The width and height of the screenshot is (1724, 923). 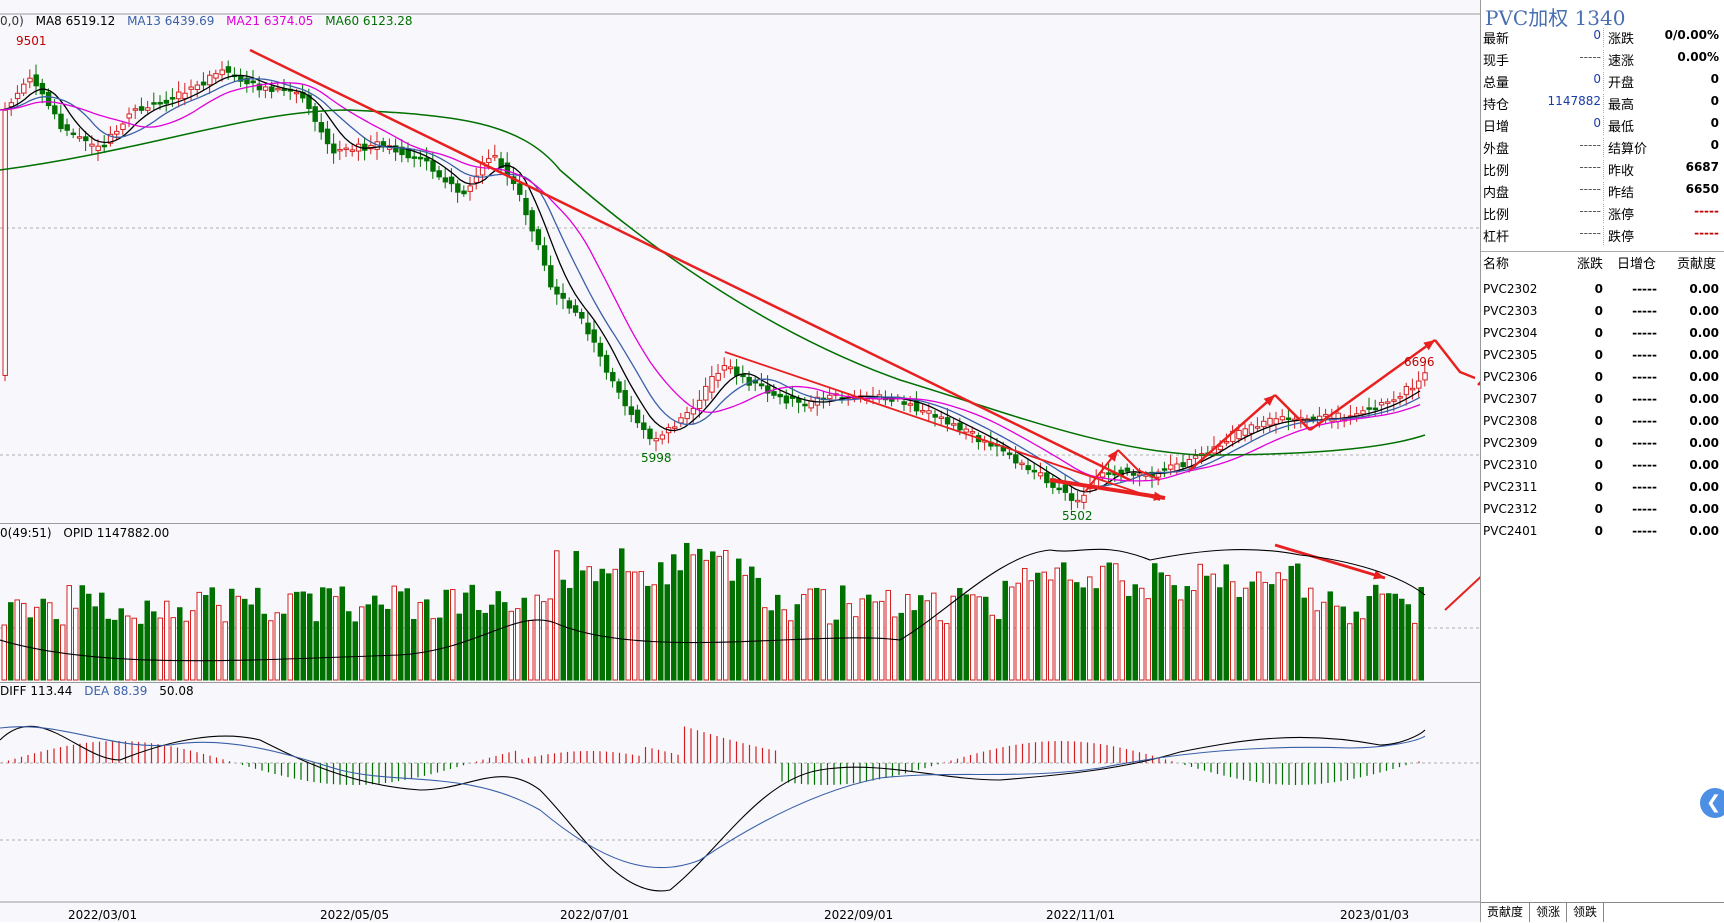 I want to click on contract-list-row: PVC2302 0 ----- 0.00, so click(x=1602, y=289).